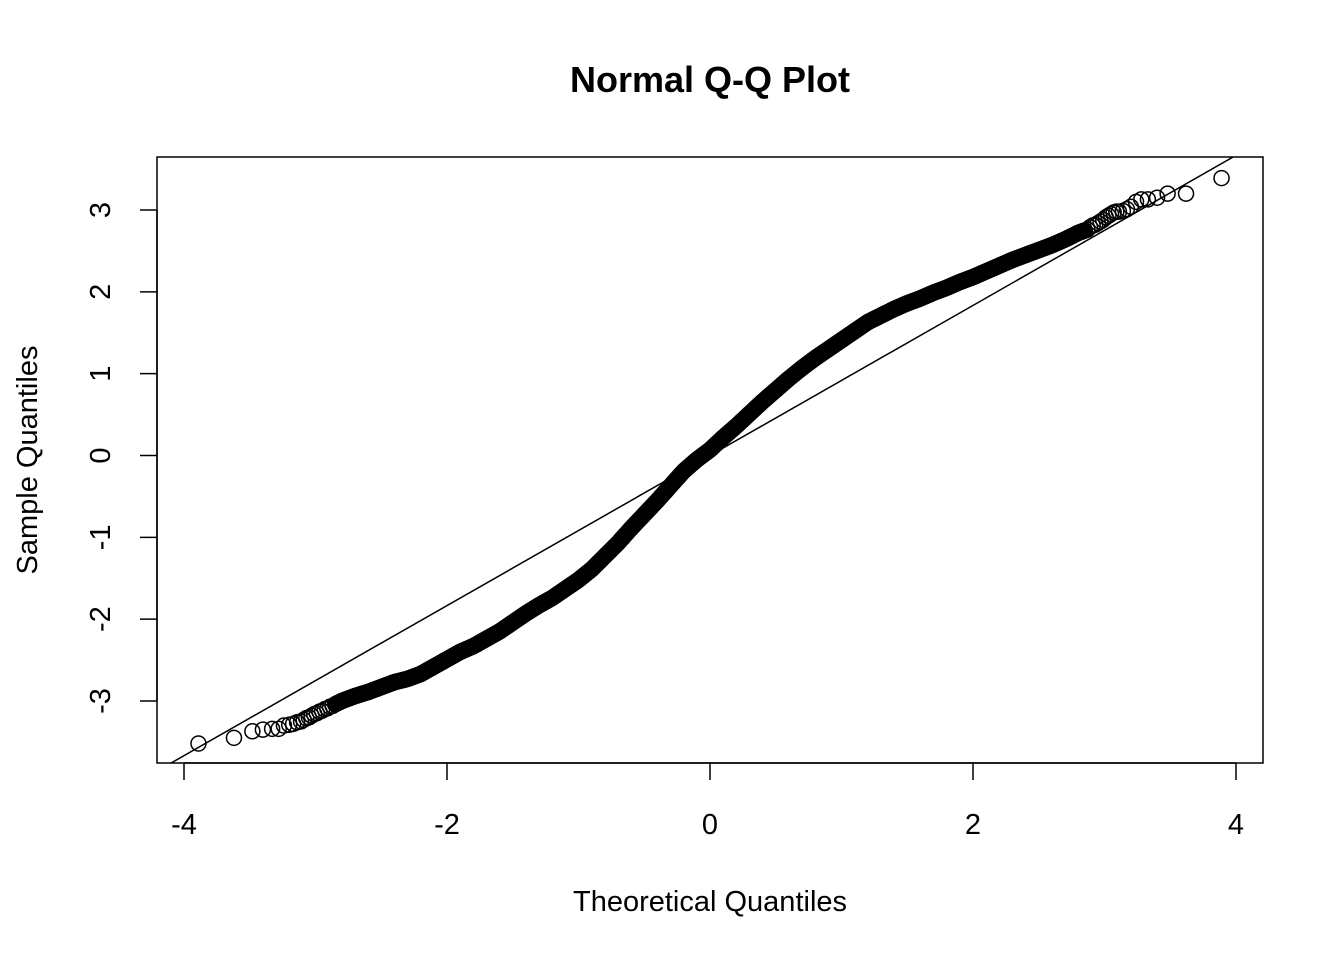 The image size is (1344, 960). I want to click on y-tick-label: 0, so click(101, 455).